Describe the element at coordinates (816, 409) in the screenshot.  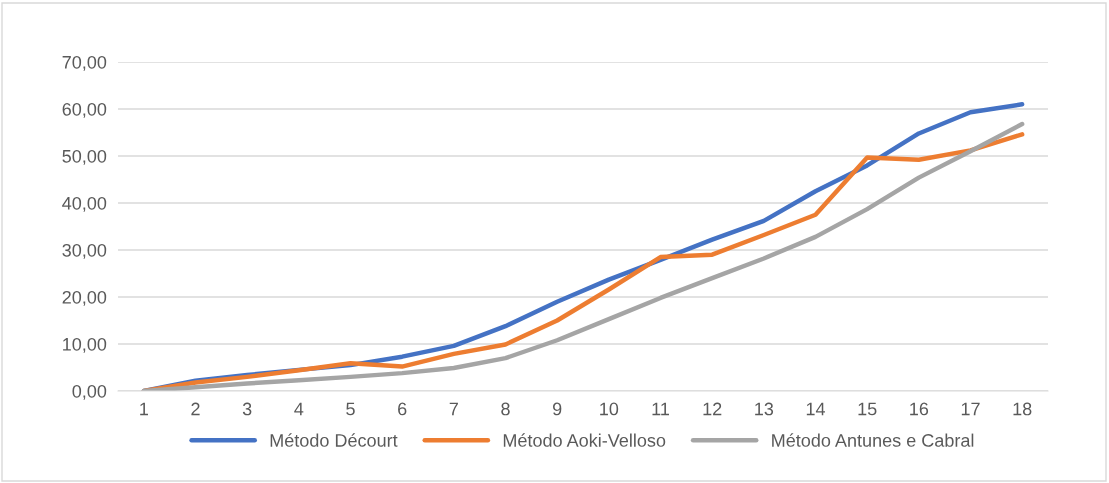
I see `x-tick-label: 14` at that location.